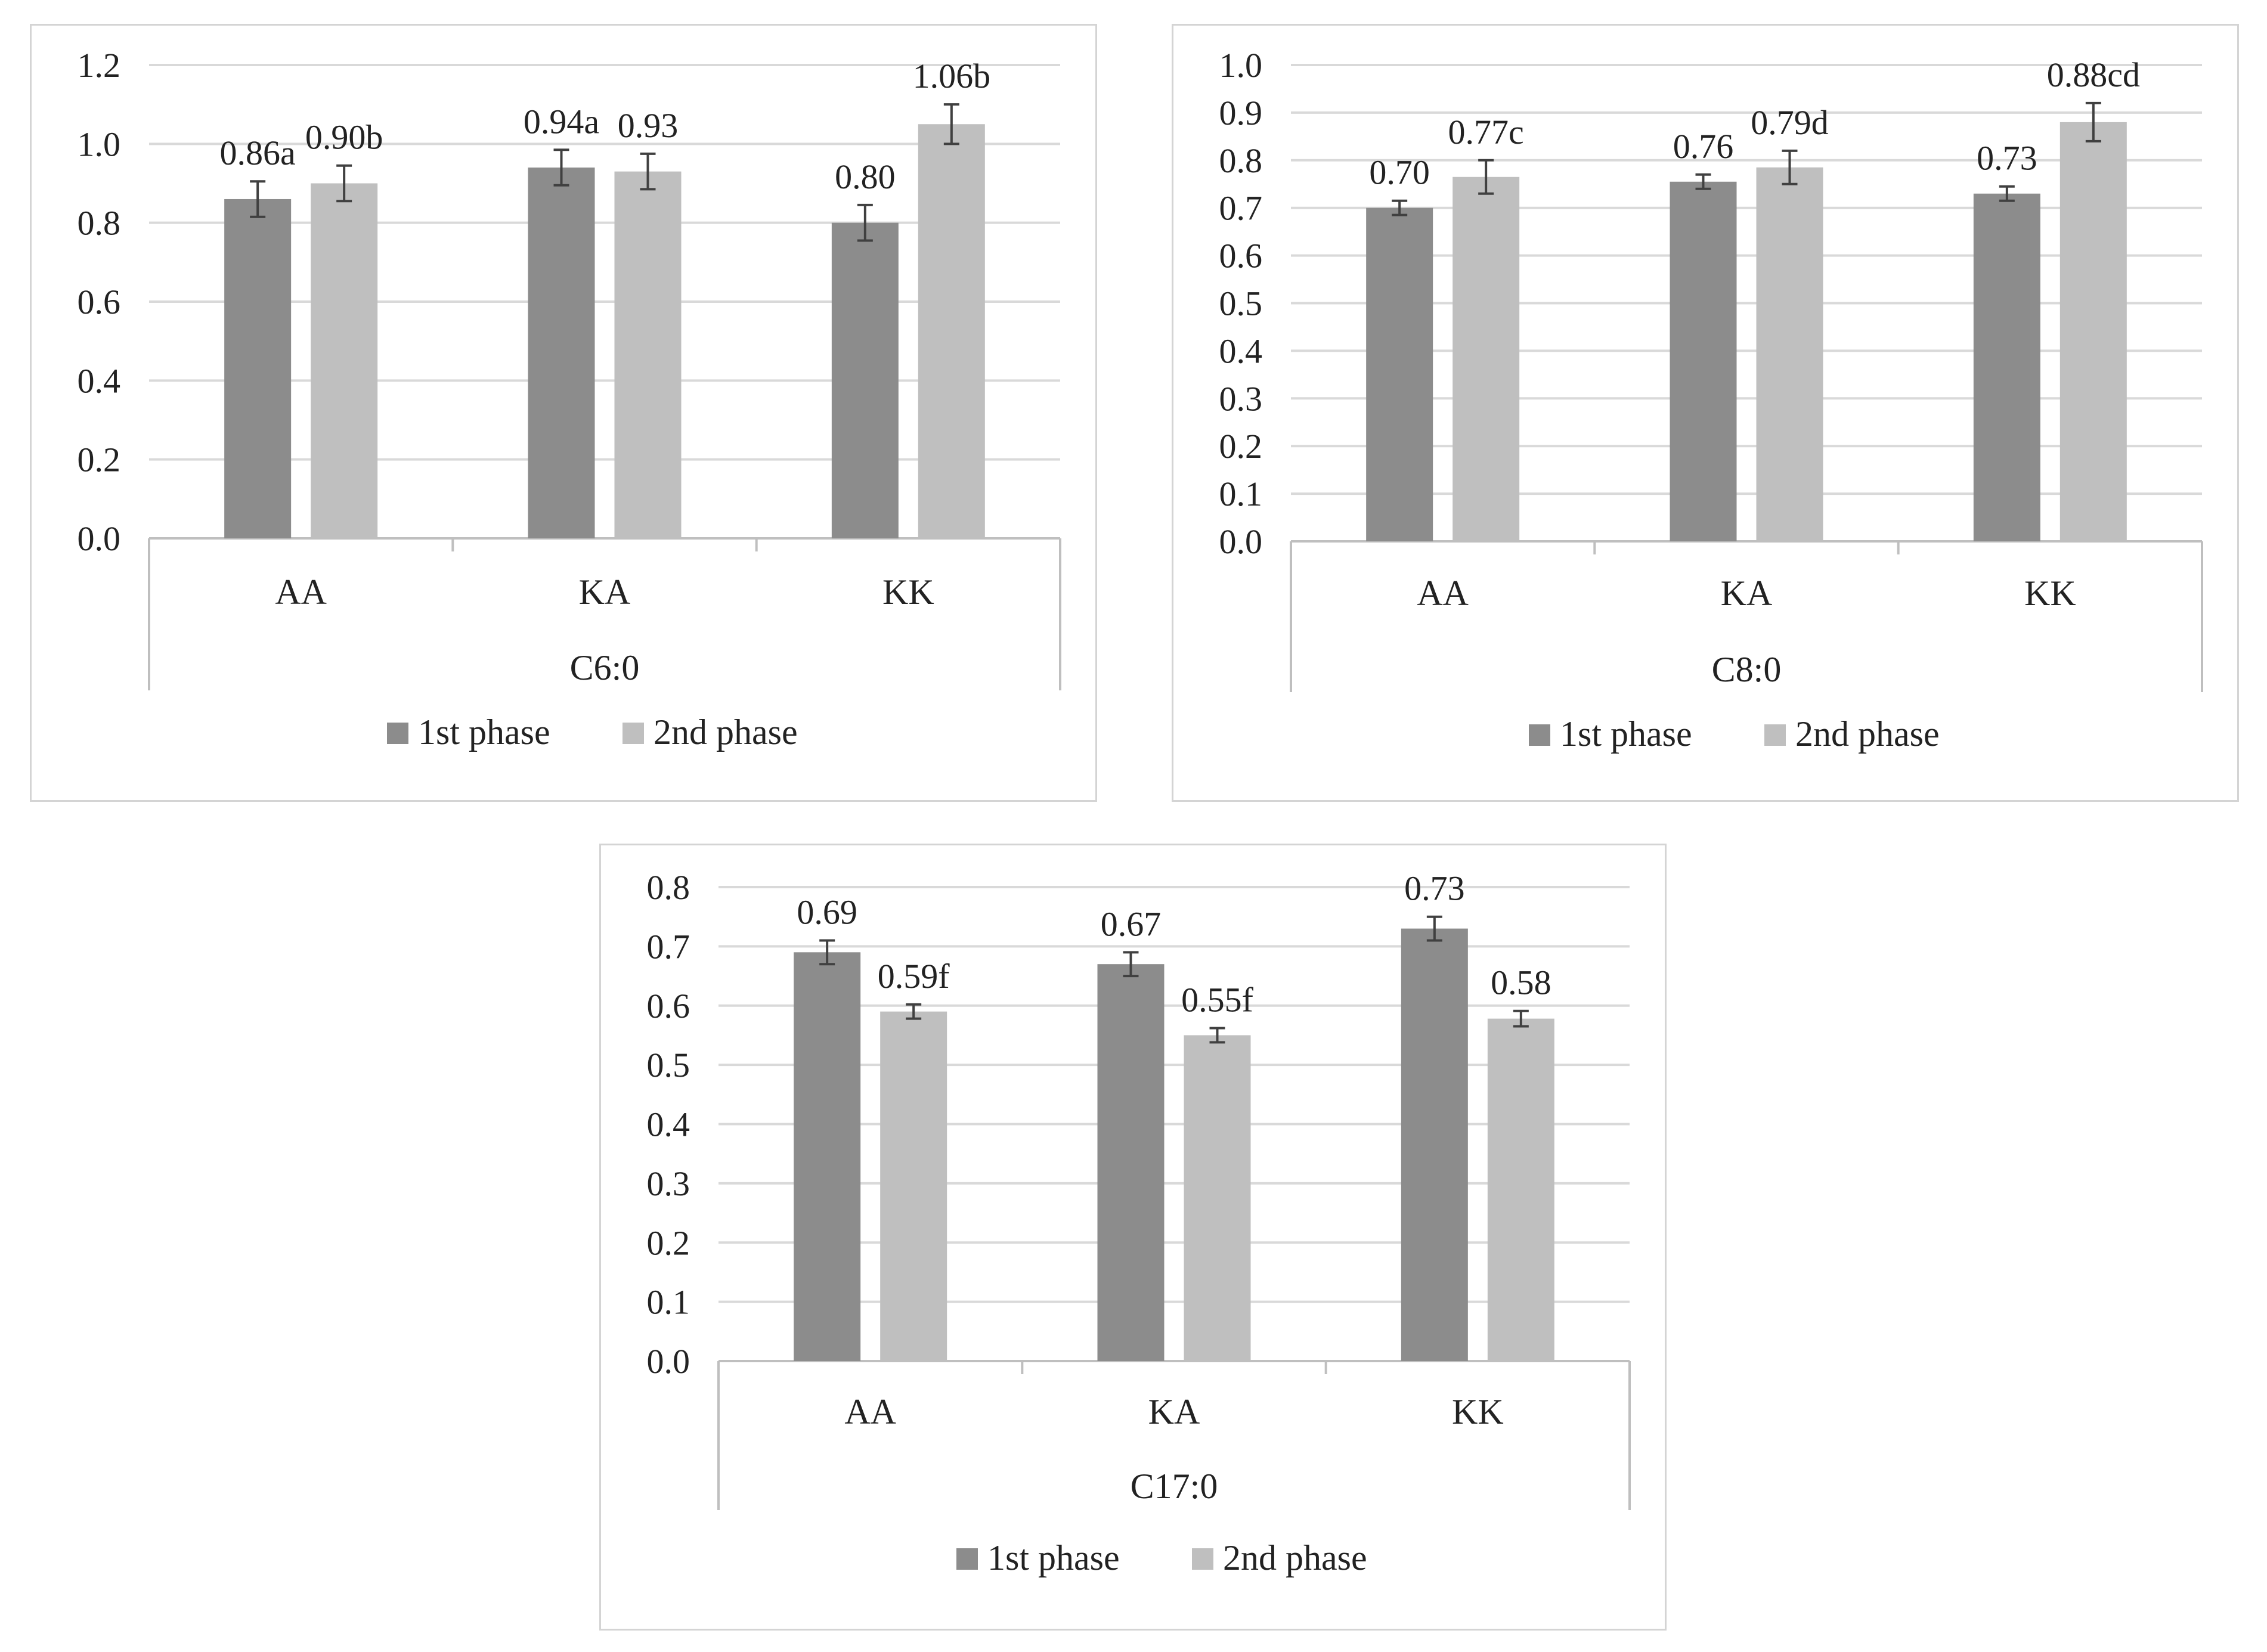  I want to click on data-label: 0.77c, so click(1486, 132).